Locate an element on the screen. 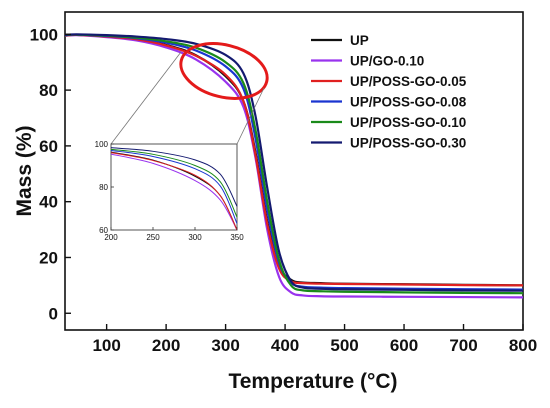 The width and height of the screenshot is (550, 408). x-tick-label: 600 is located at coordinates (404, 345).